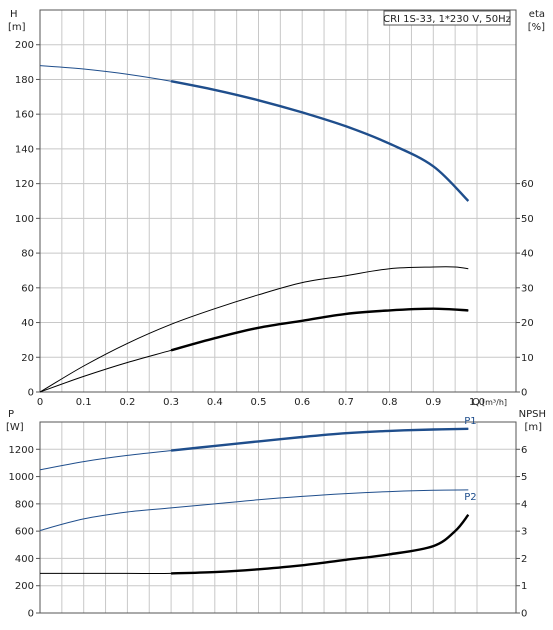 The height and width of the screenshot is (630, 553). I want to click on x-axis-tick-label: 0, so click(40, 402).